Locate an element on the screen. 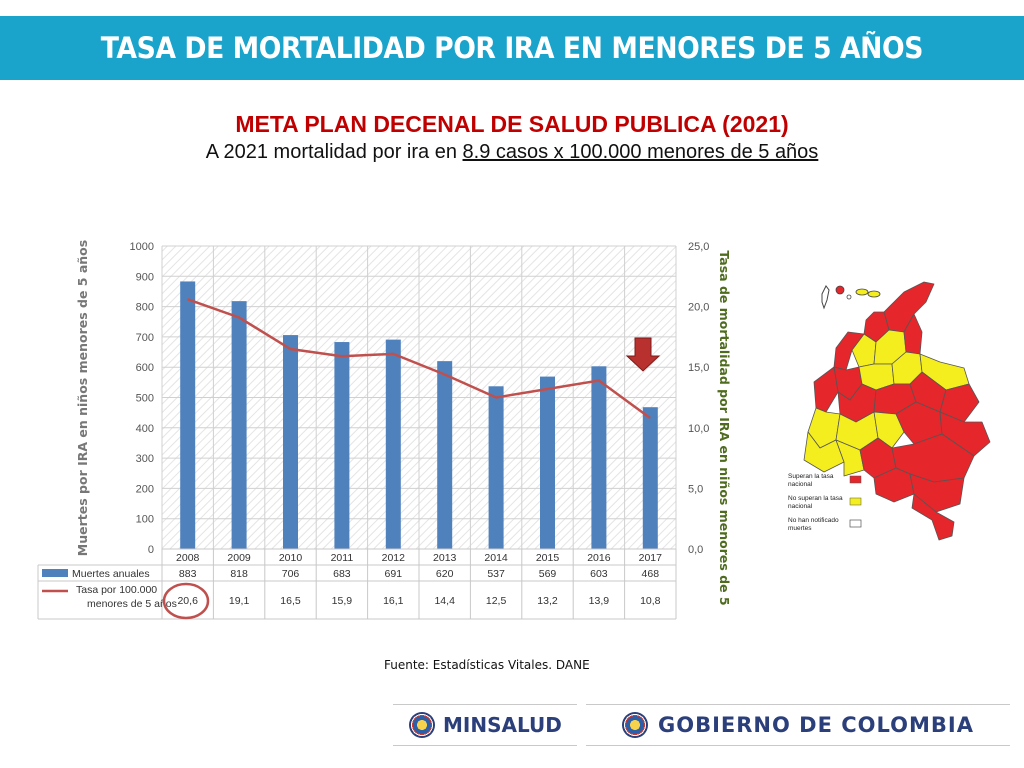  map-legend-label-2a: No superan la tasa is located at coordinates (815, 498).